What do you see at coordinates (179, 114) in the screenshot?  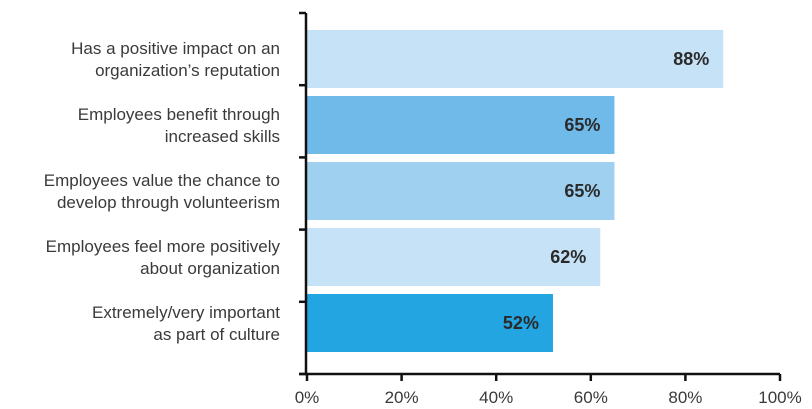 I see `category-label-2-line-1: Employees benefit through` at bounding box center [179, 114].